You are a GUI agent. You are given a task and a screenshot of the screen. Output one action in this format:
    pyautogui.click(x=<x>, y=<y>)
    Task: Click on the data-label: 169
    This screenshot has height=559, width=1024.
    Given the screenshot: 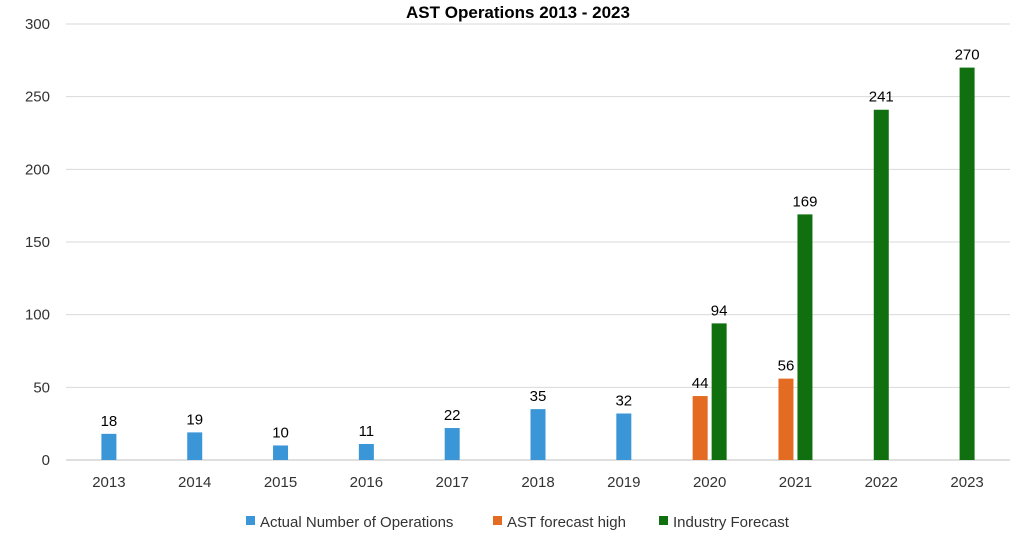 What is the action you would take?
    pyautogui.click(x=804, y=201)
    